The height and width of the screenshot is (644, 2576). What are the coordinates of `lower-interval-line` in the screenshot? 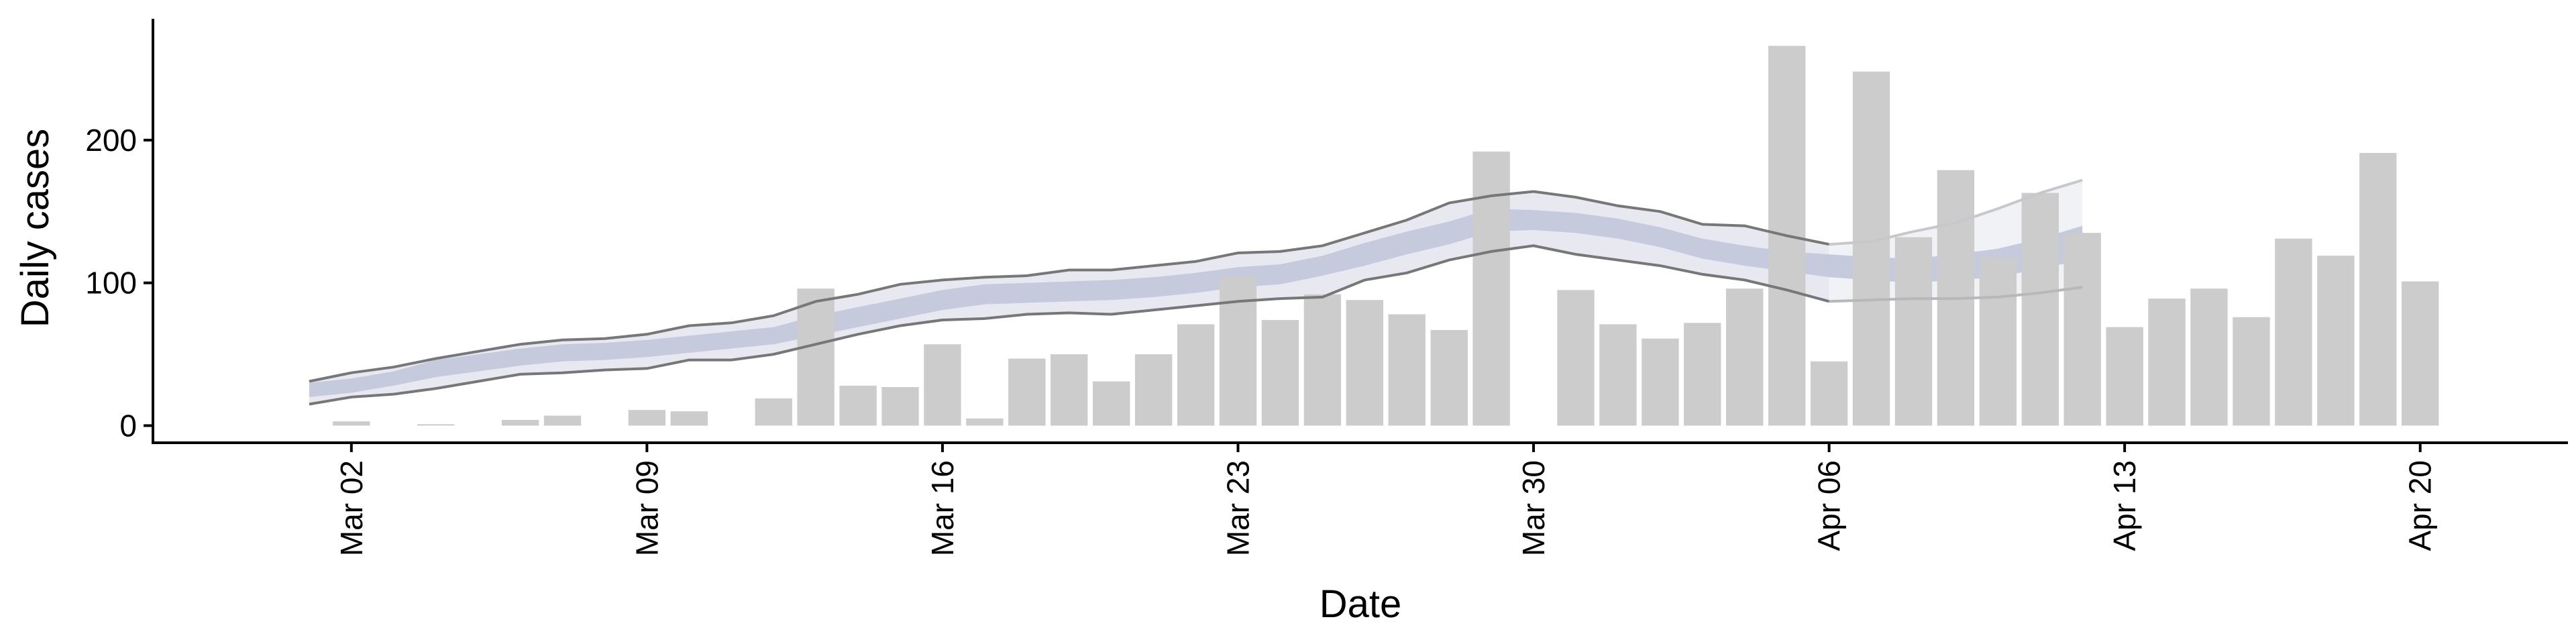 It's located at (1069, 325).